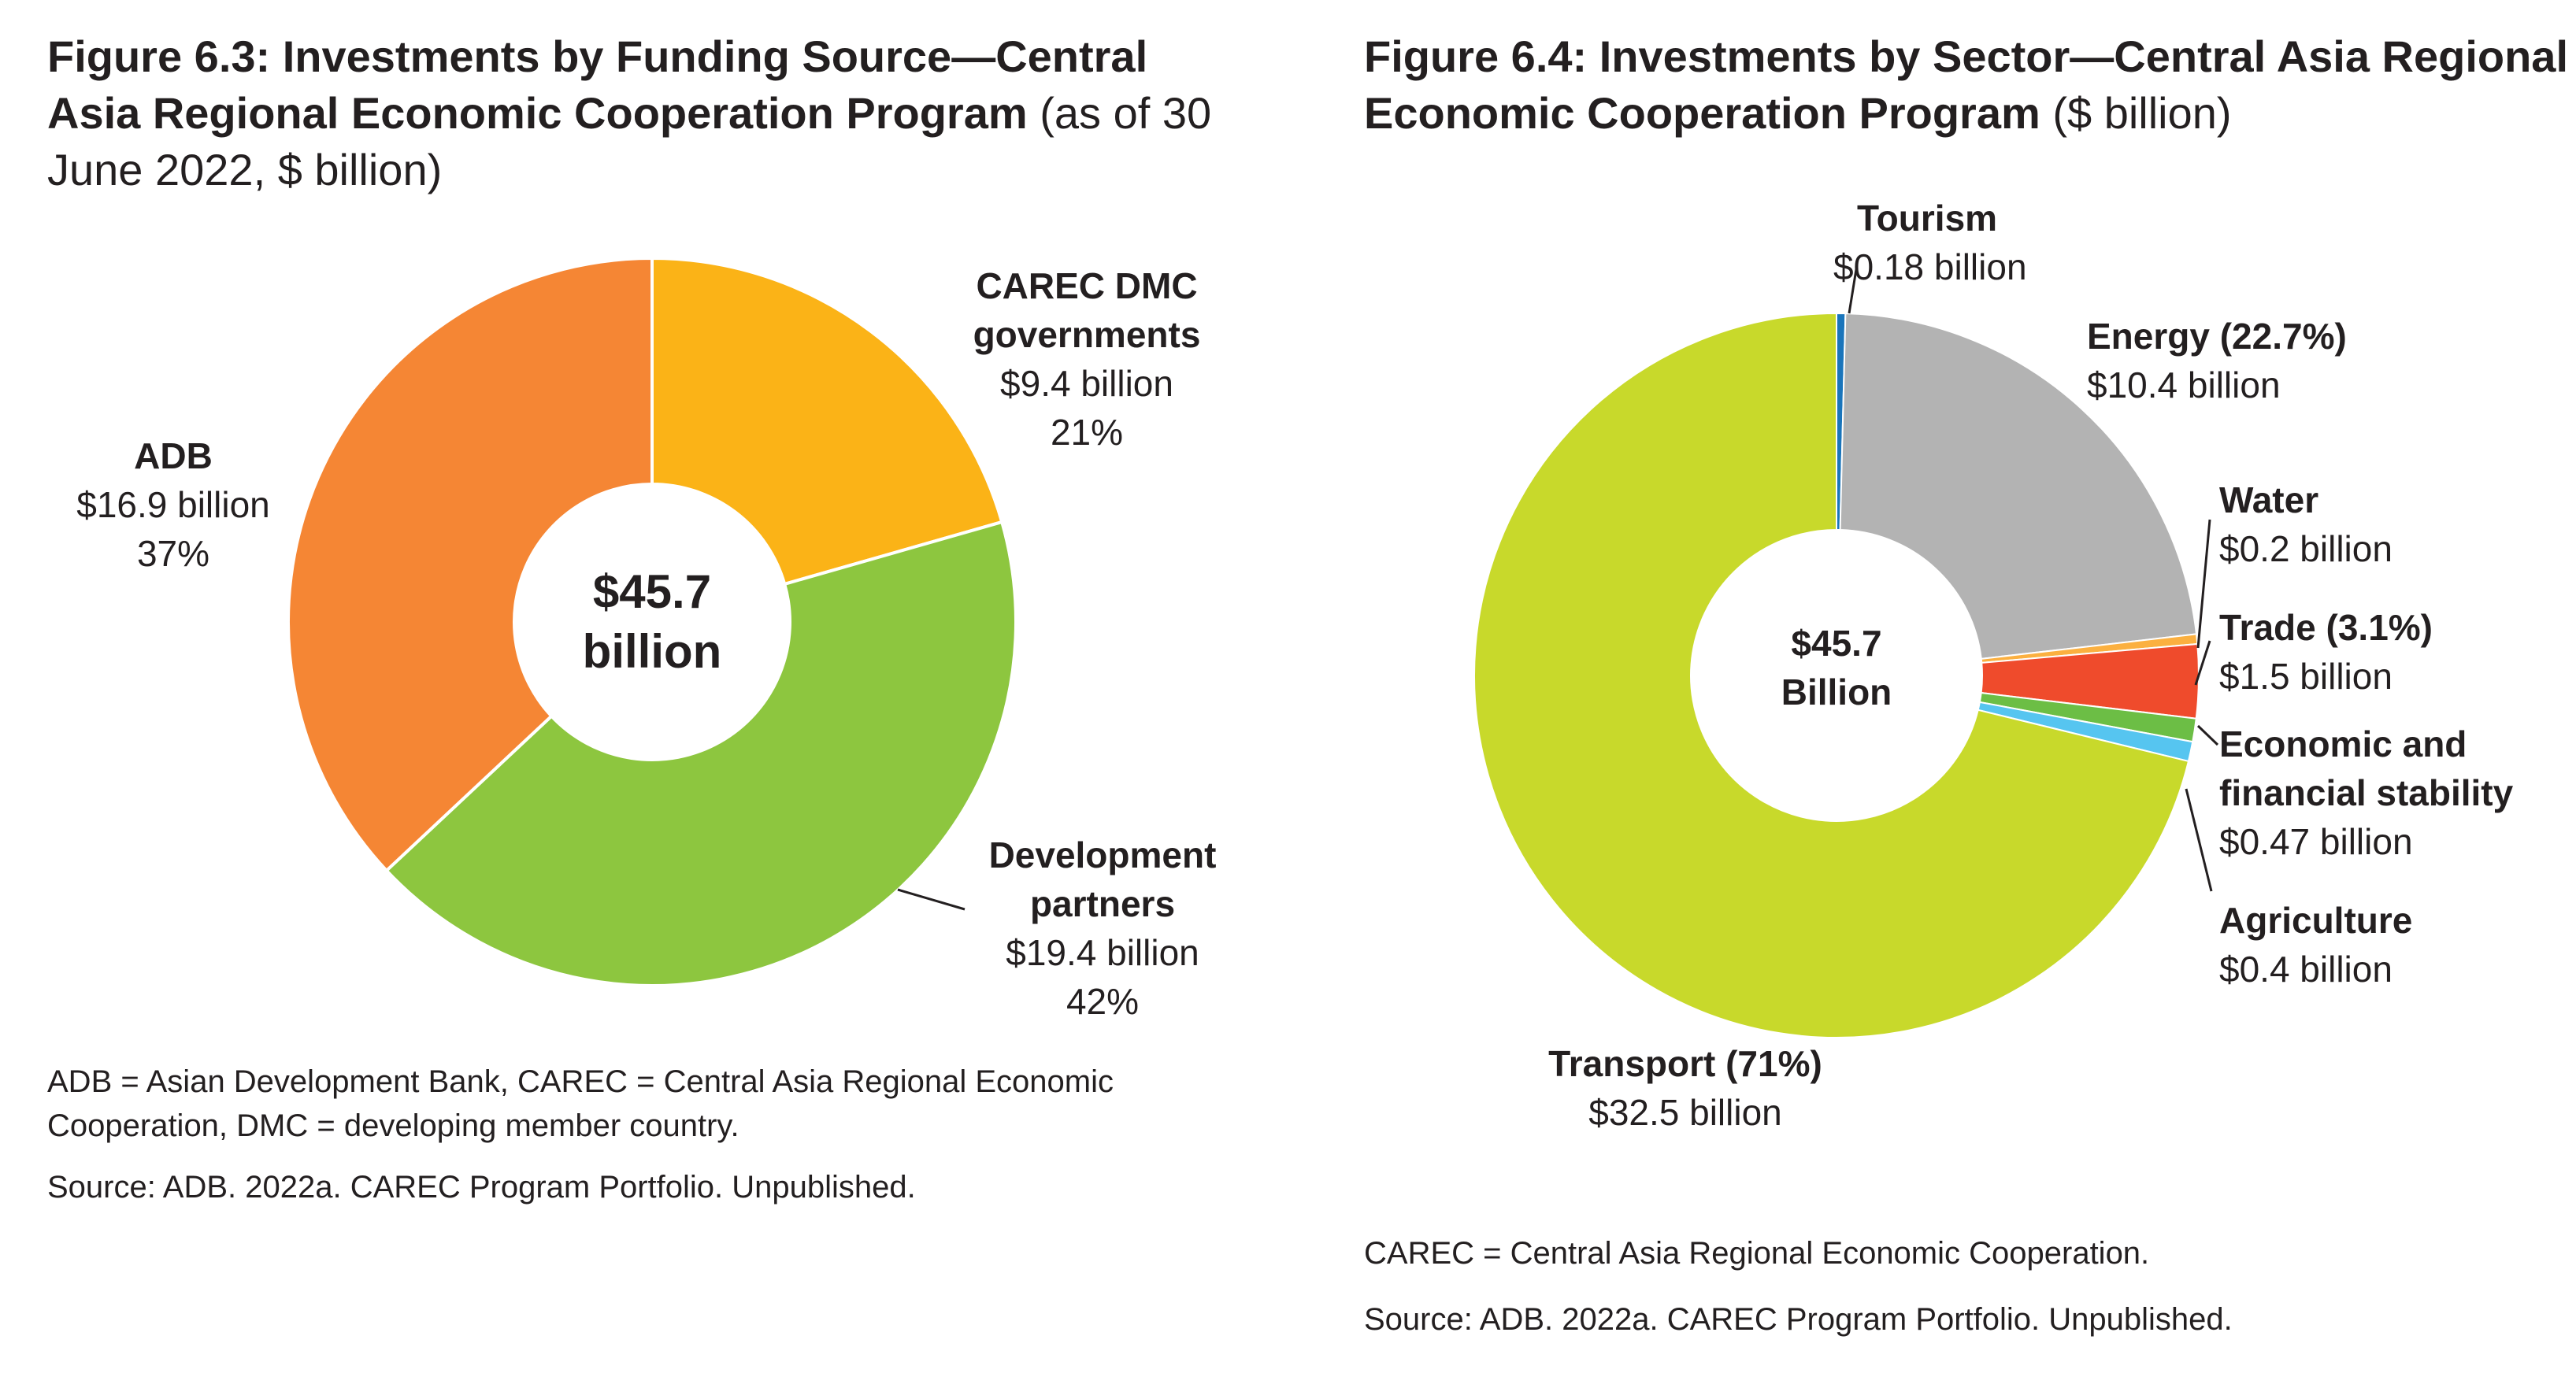 The image size is (2576, 1373). Describe the element at coordinates (2217, 360) in the screenshot. I see `slice-label-energy: Energy (22.7%) $10.4 billion` at that location.